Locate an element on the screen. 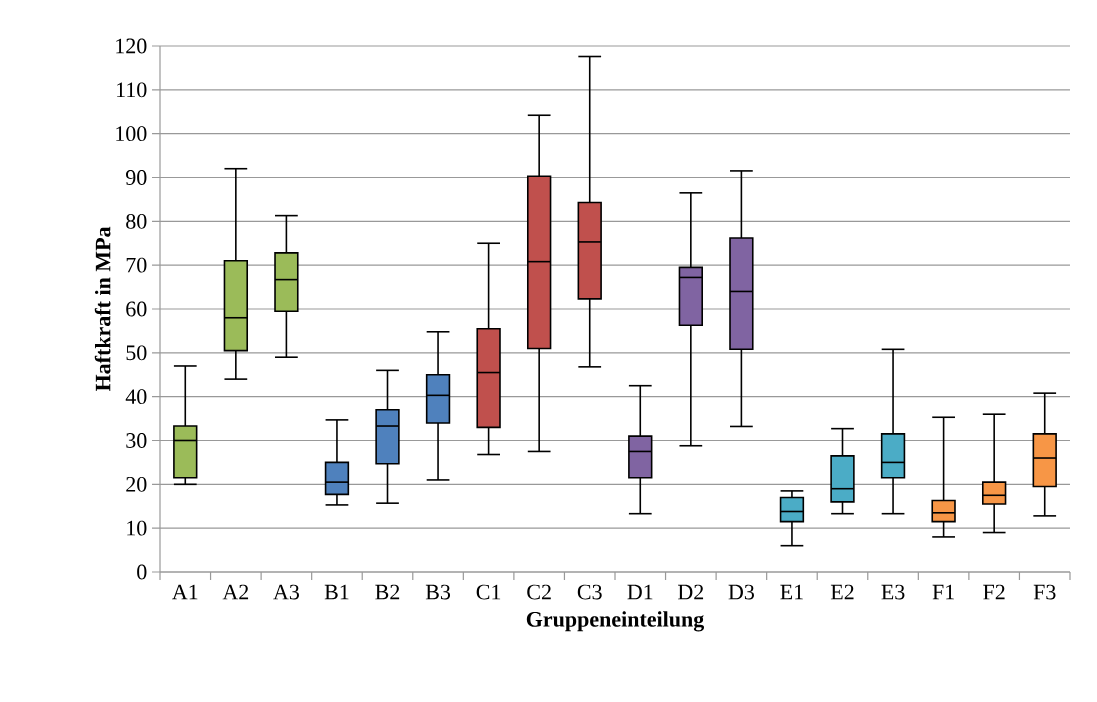  x-tick-label: F3 is located at coordinates (1044, 592).